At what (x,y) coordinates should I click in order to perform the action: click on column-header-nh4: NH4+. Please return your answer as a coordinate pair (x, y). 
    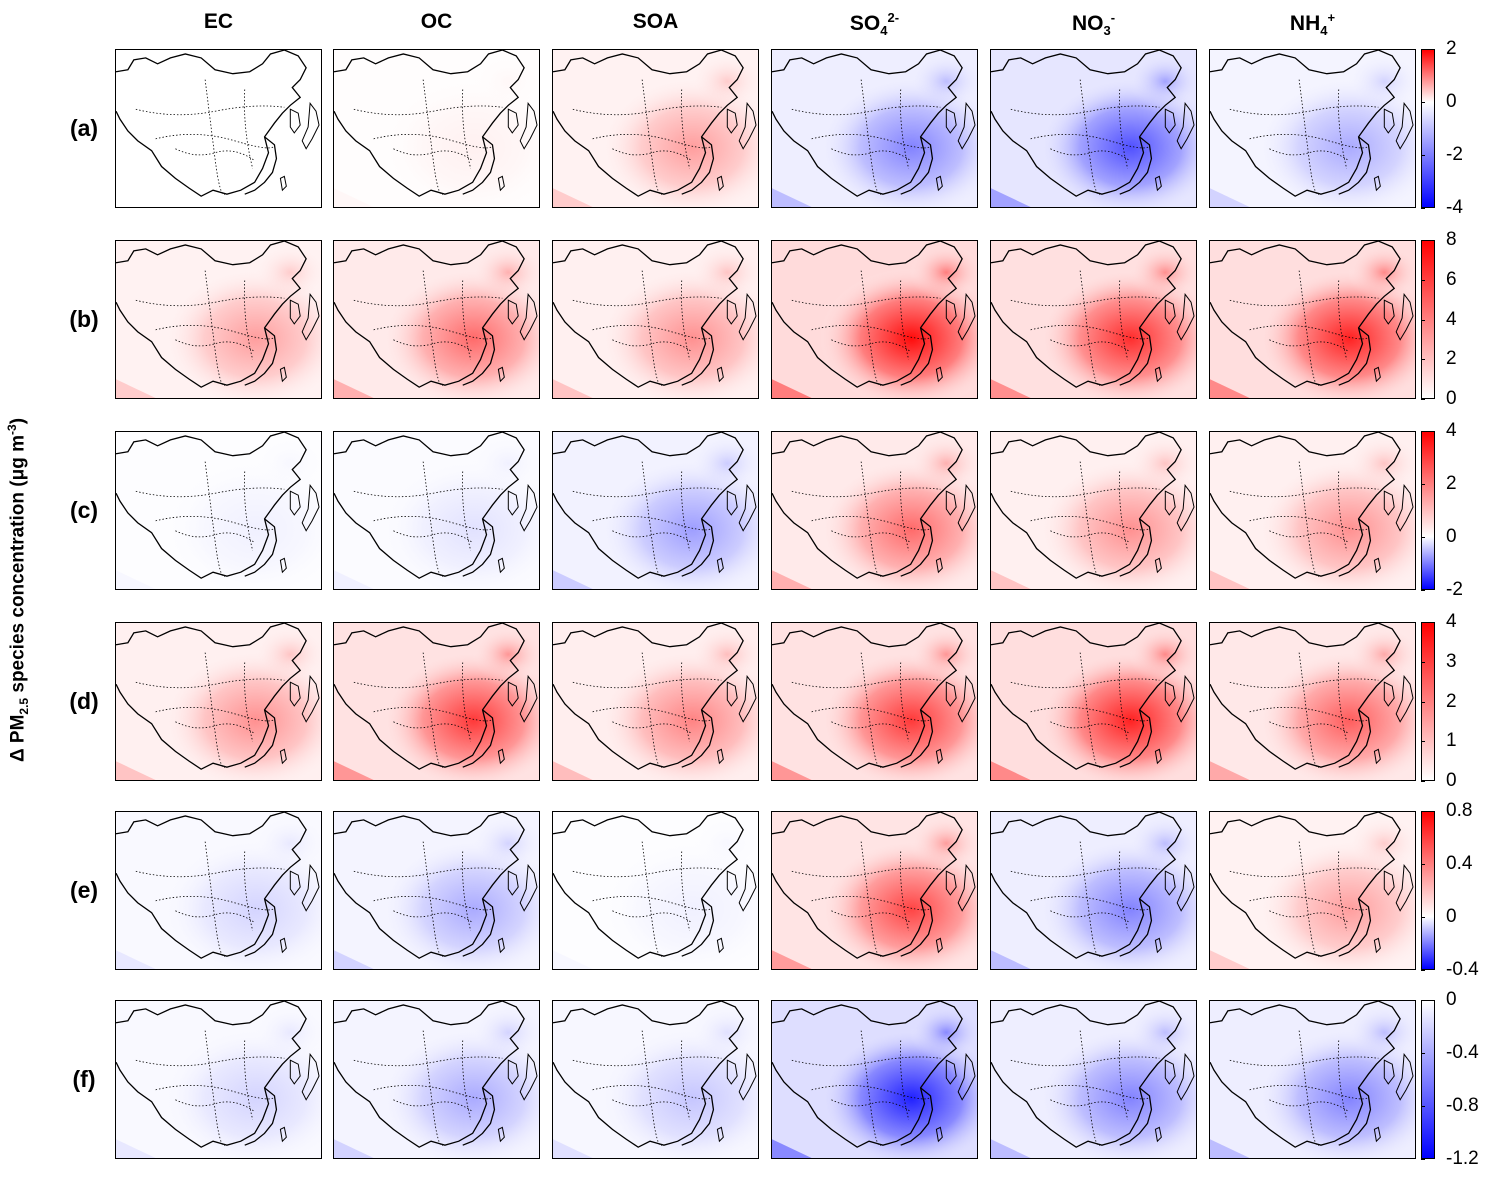
    Looking at the image, I should click on (1312, 24).